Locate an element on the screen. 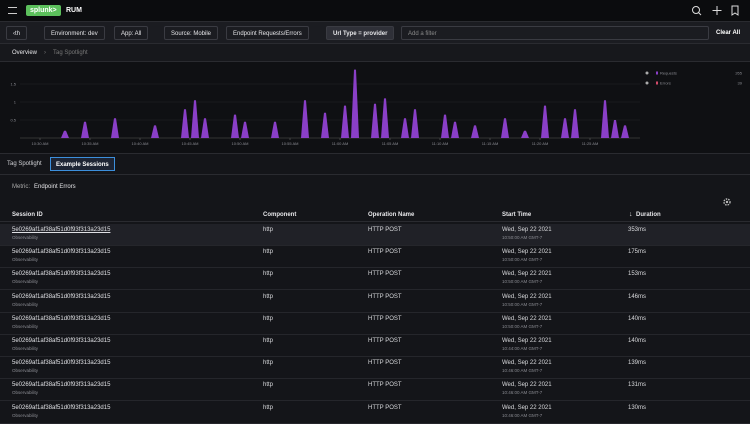 The width and height of the screenshot is (750, 424). filter: Source: Mobile is located at coordinates (191, 33).